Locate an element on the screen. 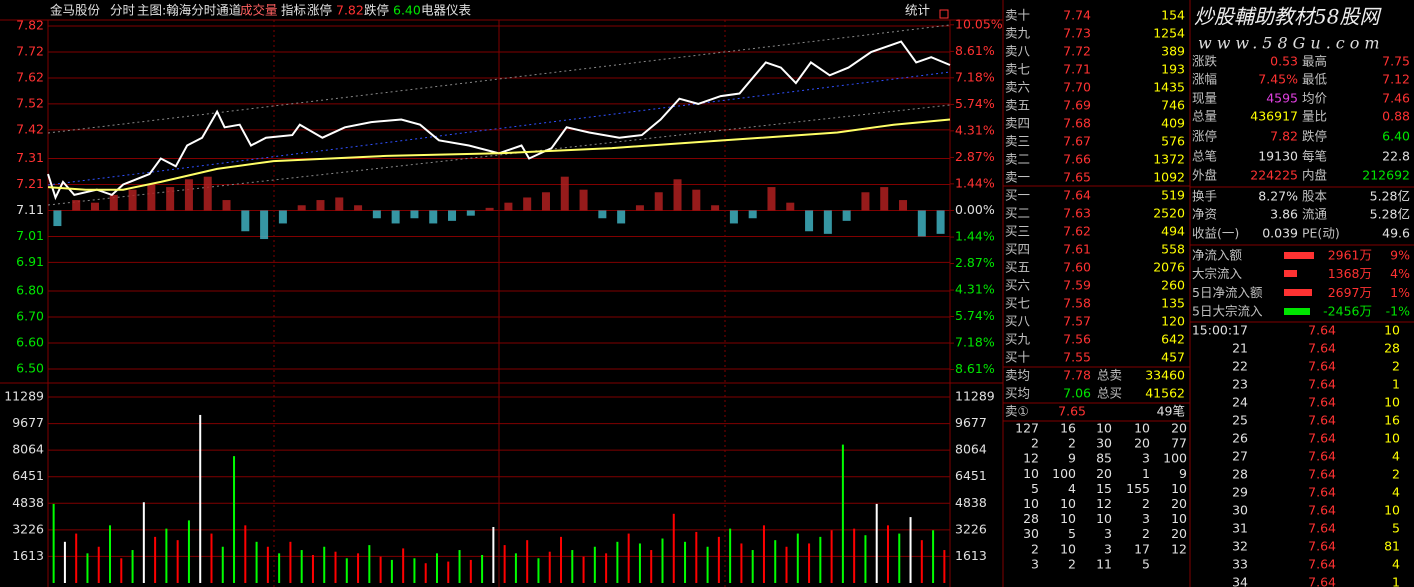  tick-time: 23 is located at coordinates (1240, 384).